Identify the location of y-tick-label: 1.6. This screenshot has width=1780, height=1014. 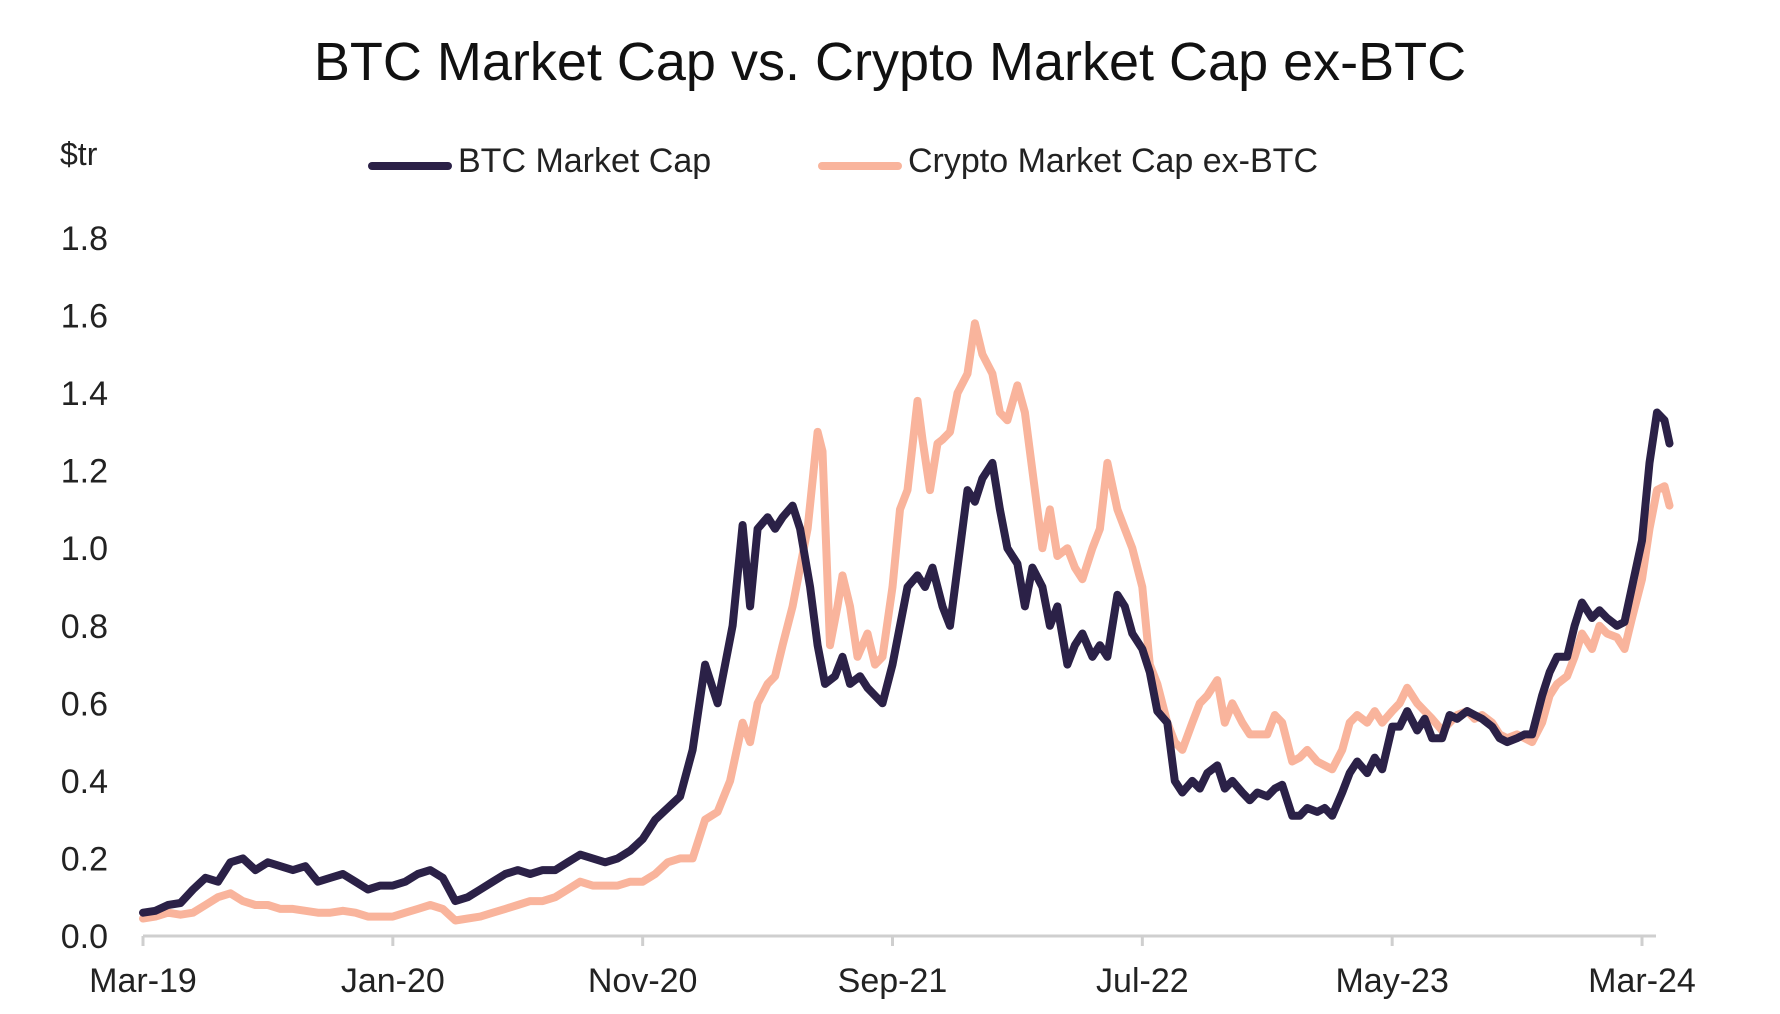
(84, 317).